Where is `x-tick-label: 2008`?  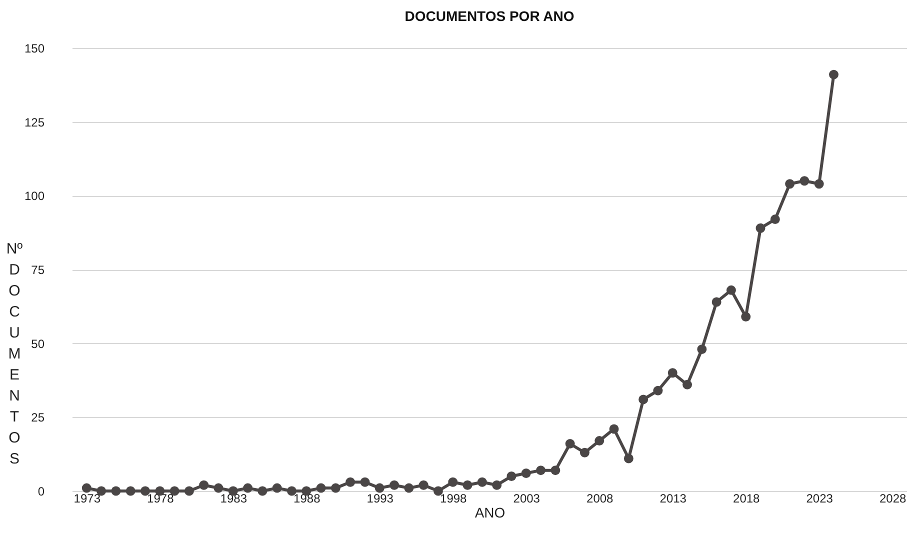 x-tick-label: 2008 is located at coordinates (600, 499).